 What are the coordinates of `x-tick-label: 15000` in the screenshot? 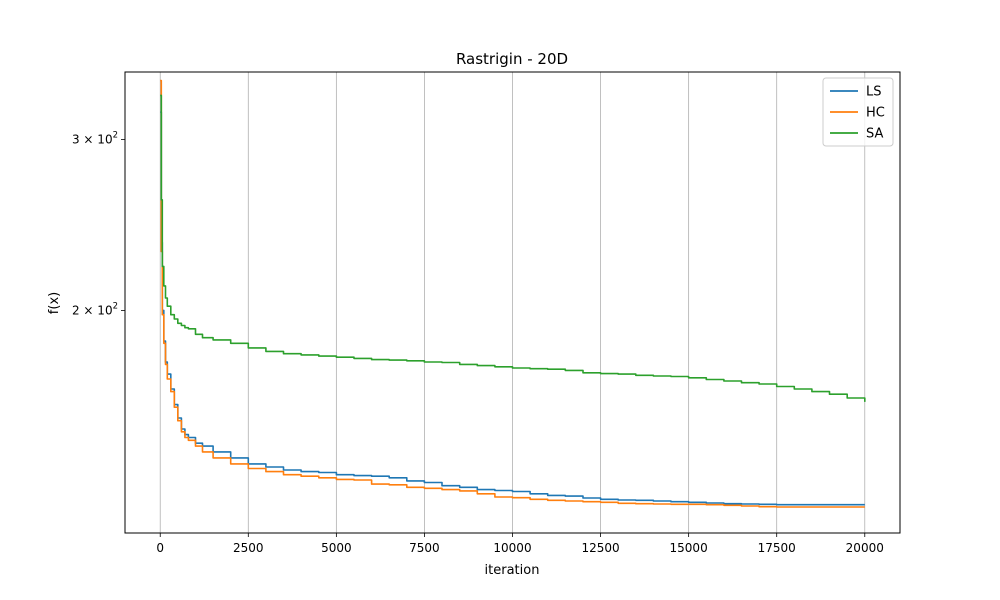 It's located at (689, 548).